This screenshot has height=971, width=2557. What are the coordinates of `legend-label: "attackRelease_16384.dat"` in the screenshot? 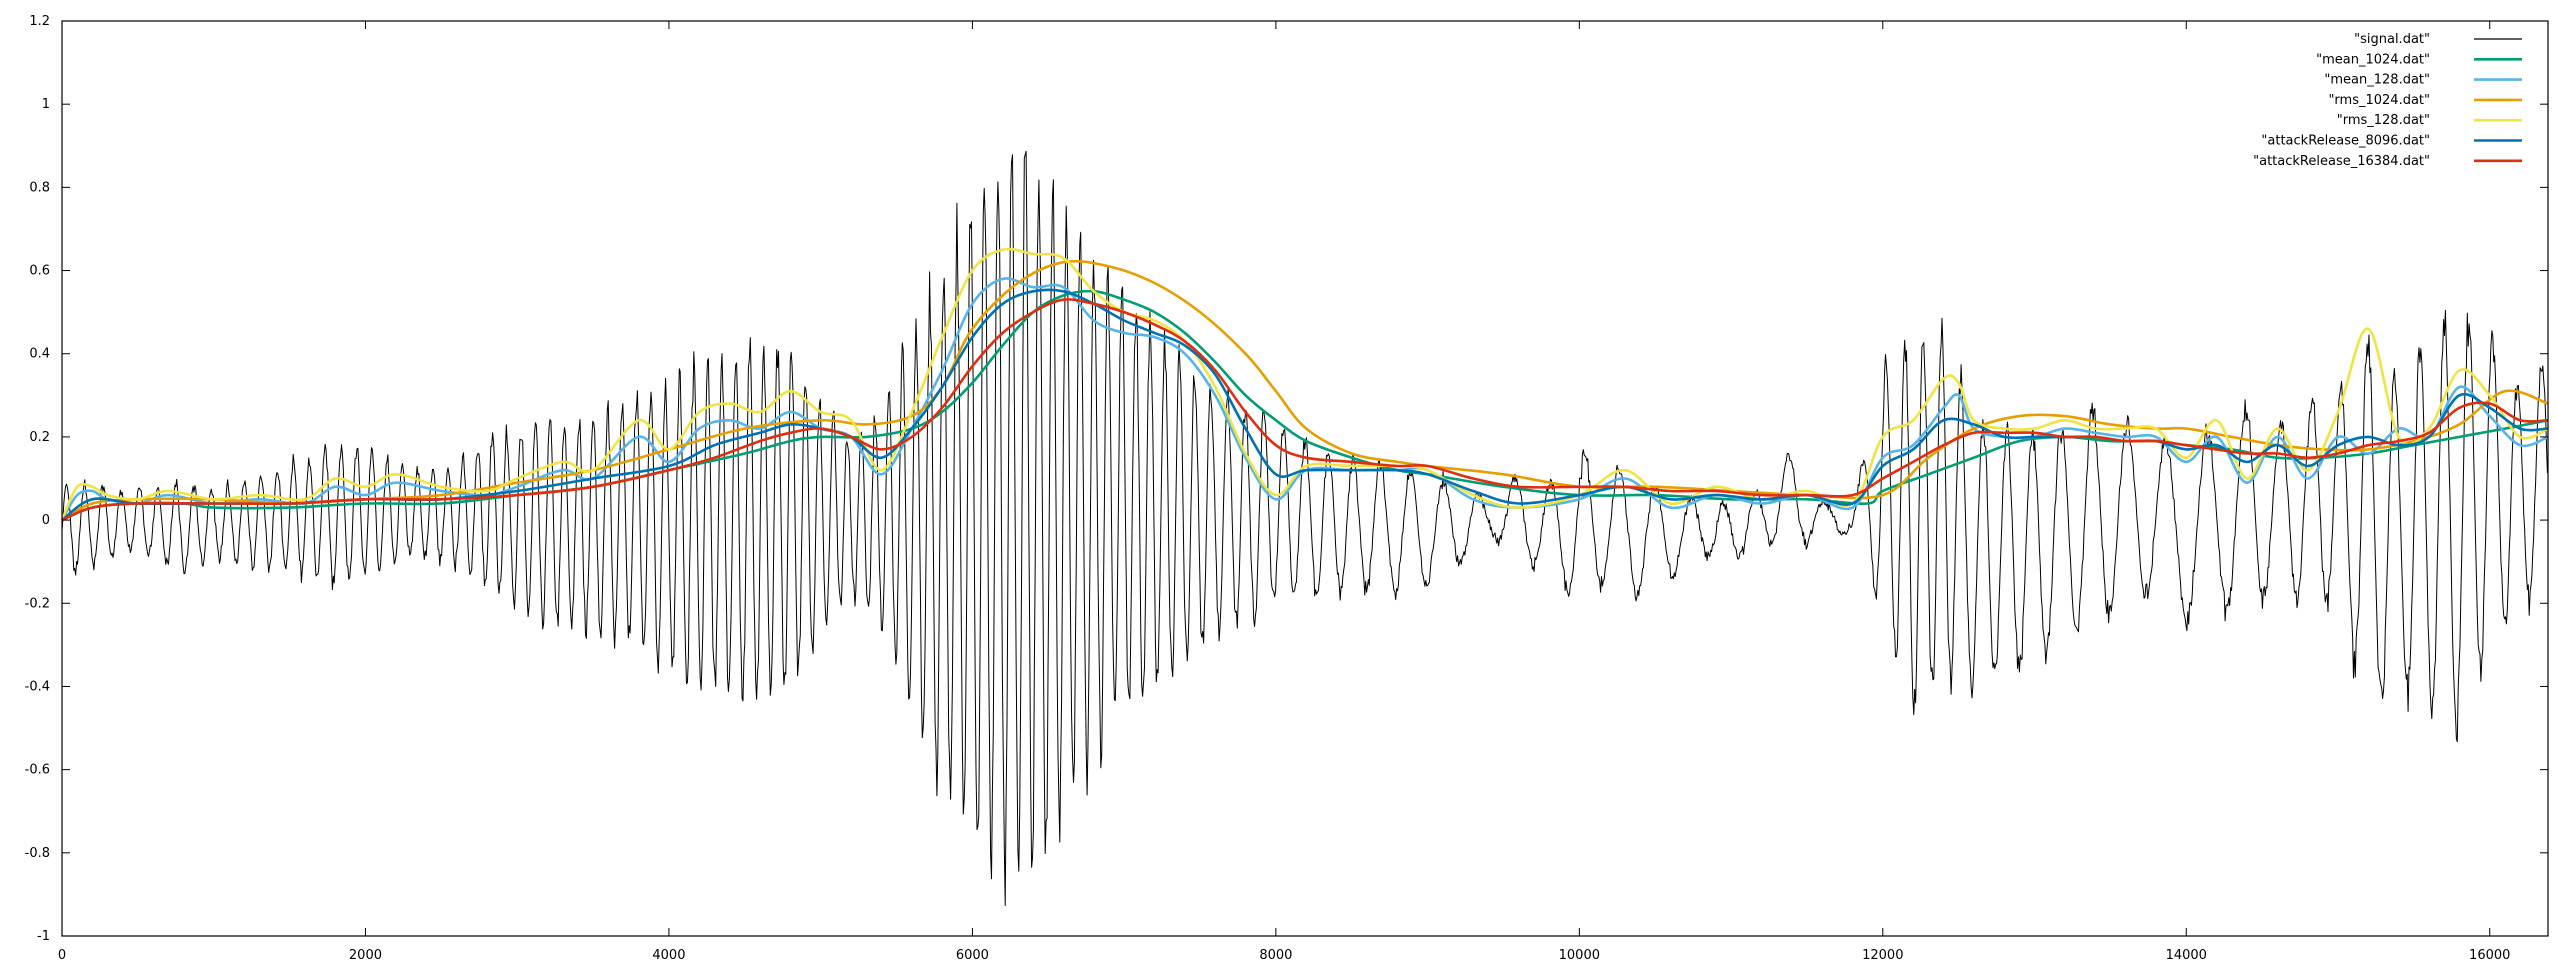 It's located at (2341, 161).